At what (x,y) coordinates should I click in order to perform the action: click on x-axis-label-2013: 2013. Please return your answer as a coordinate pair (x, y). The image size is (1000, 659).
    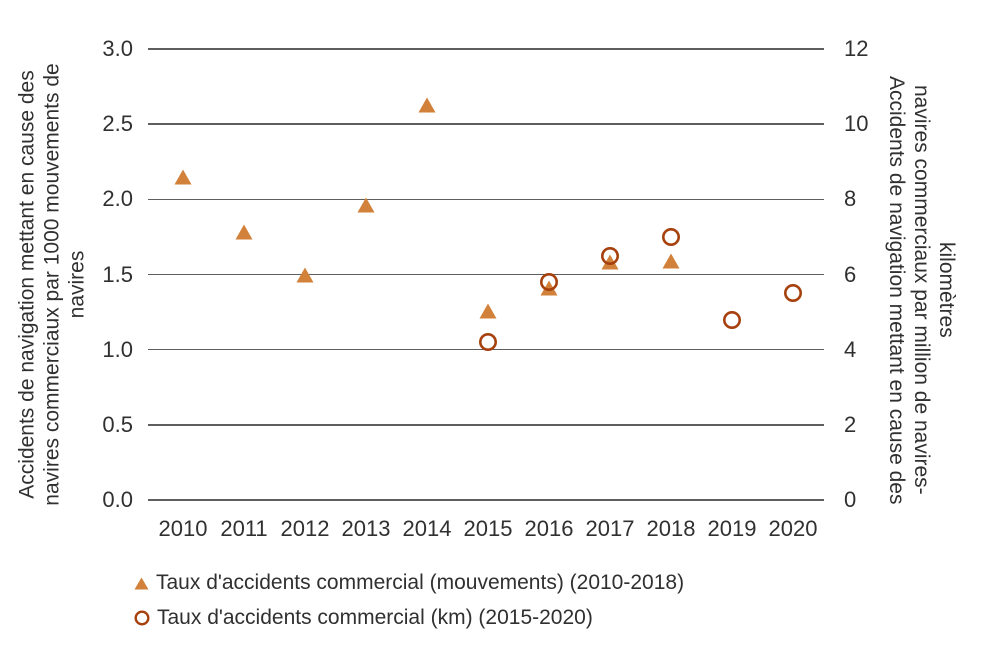
    Looking at the image, I should click on (366, 528).